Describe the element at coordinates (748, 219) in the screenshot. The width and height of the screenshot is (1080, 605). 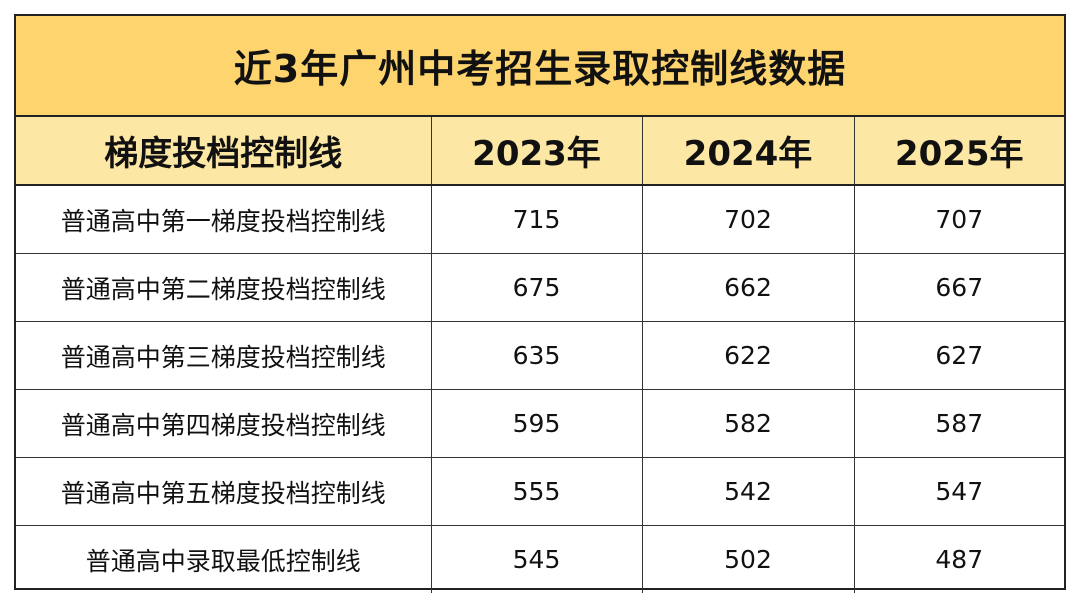
I see `score-cell: 702` at that location.